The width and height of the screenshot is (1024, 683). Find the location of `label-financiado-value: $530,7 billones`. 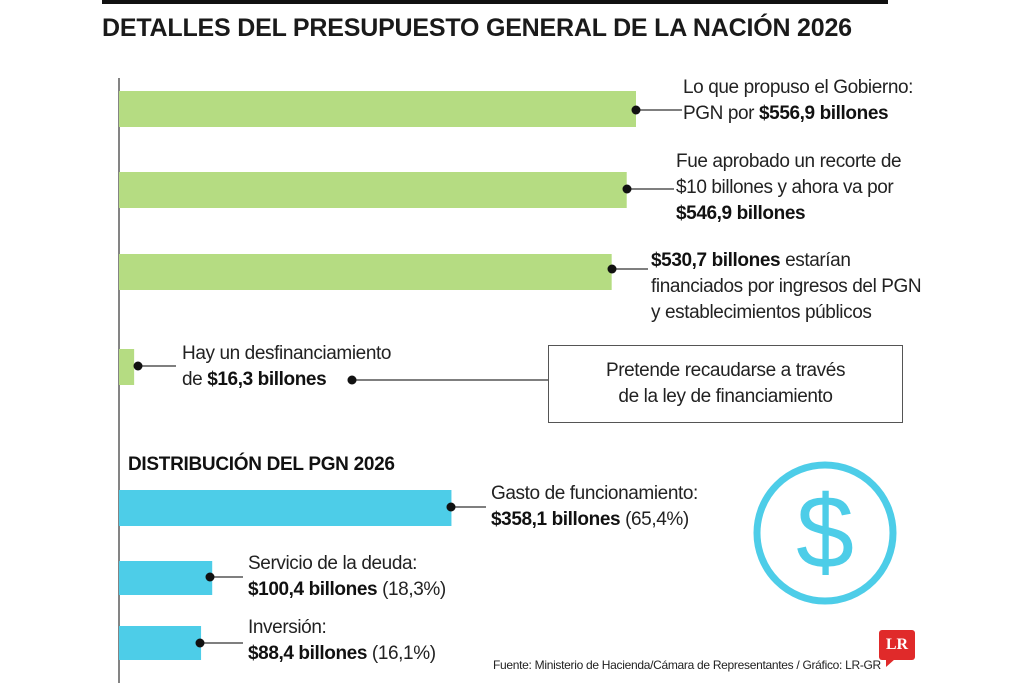

label-financiado-value: $530,7 billones is located at coordinates (716, 260).